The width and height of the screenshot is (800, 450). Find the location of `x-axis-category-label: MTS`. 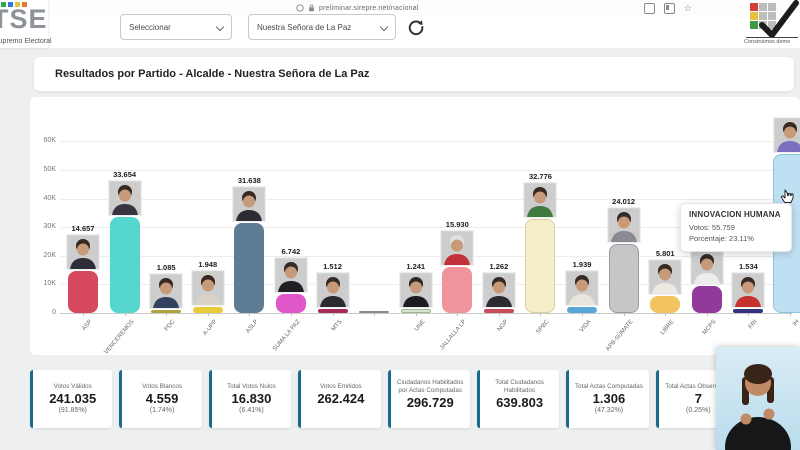

x-axis-category-label: MTS is located at coordinates (337, 326).